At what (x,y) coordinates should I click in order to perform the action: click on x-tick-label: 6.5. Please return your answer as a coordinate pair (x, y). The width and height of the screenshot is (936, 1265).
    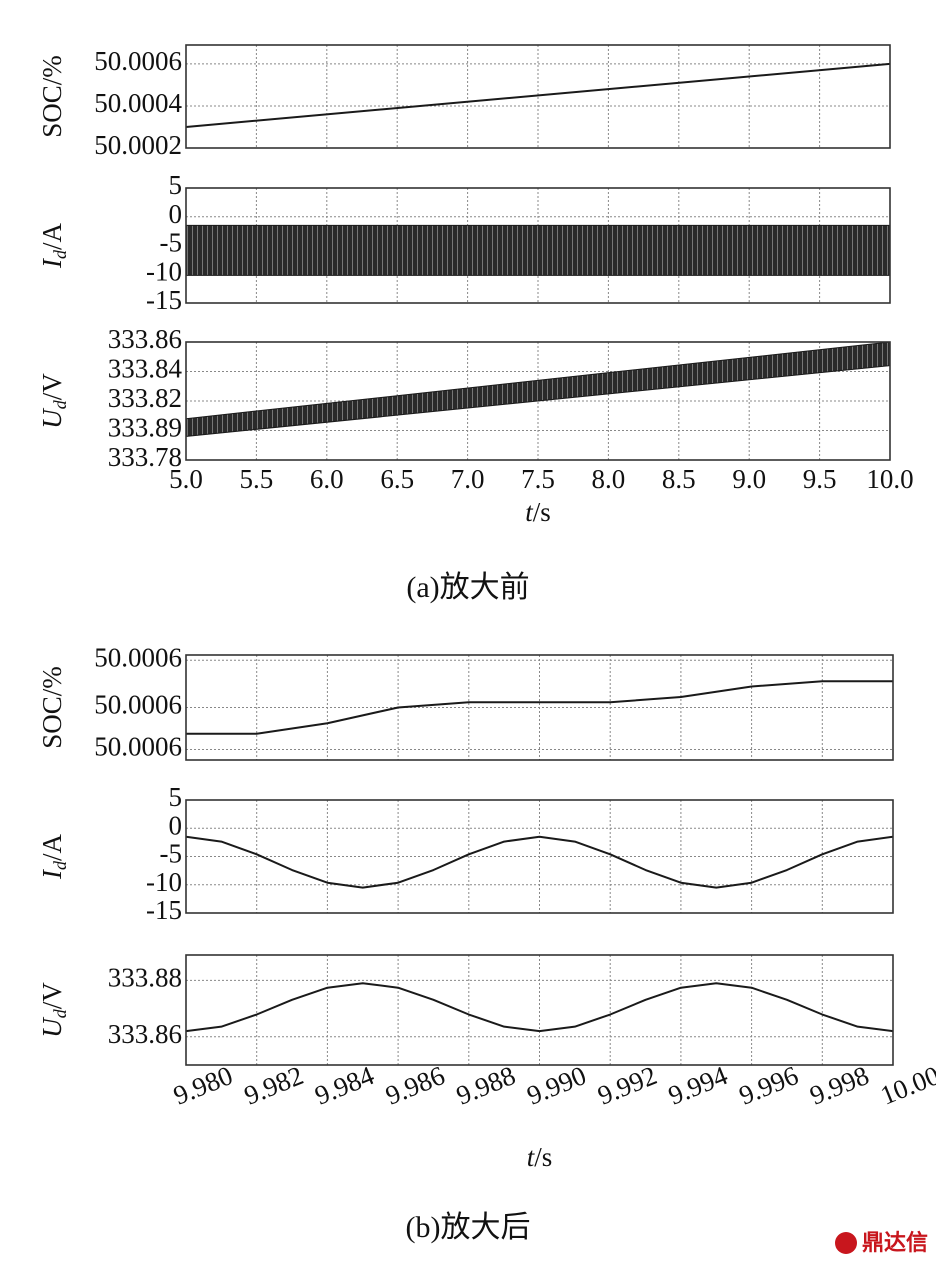
    Looking at the image, I should click on (397, 479).